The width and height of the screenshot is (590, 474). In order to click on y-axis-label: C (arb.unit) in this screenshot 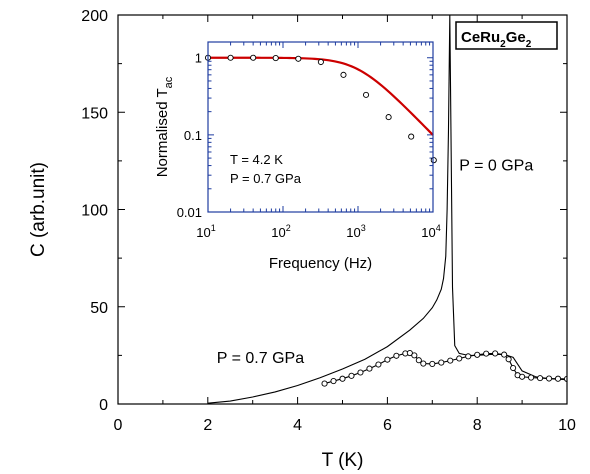, I will do `click(38, 209)`.